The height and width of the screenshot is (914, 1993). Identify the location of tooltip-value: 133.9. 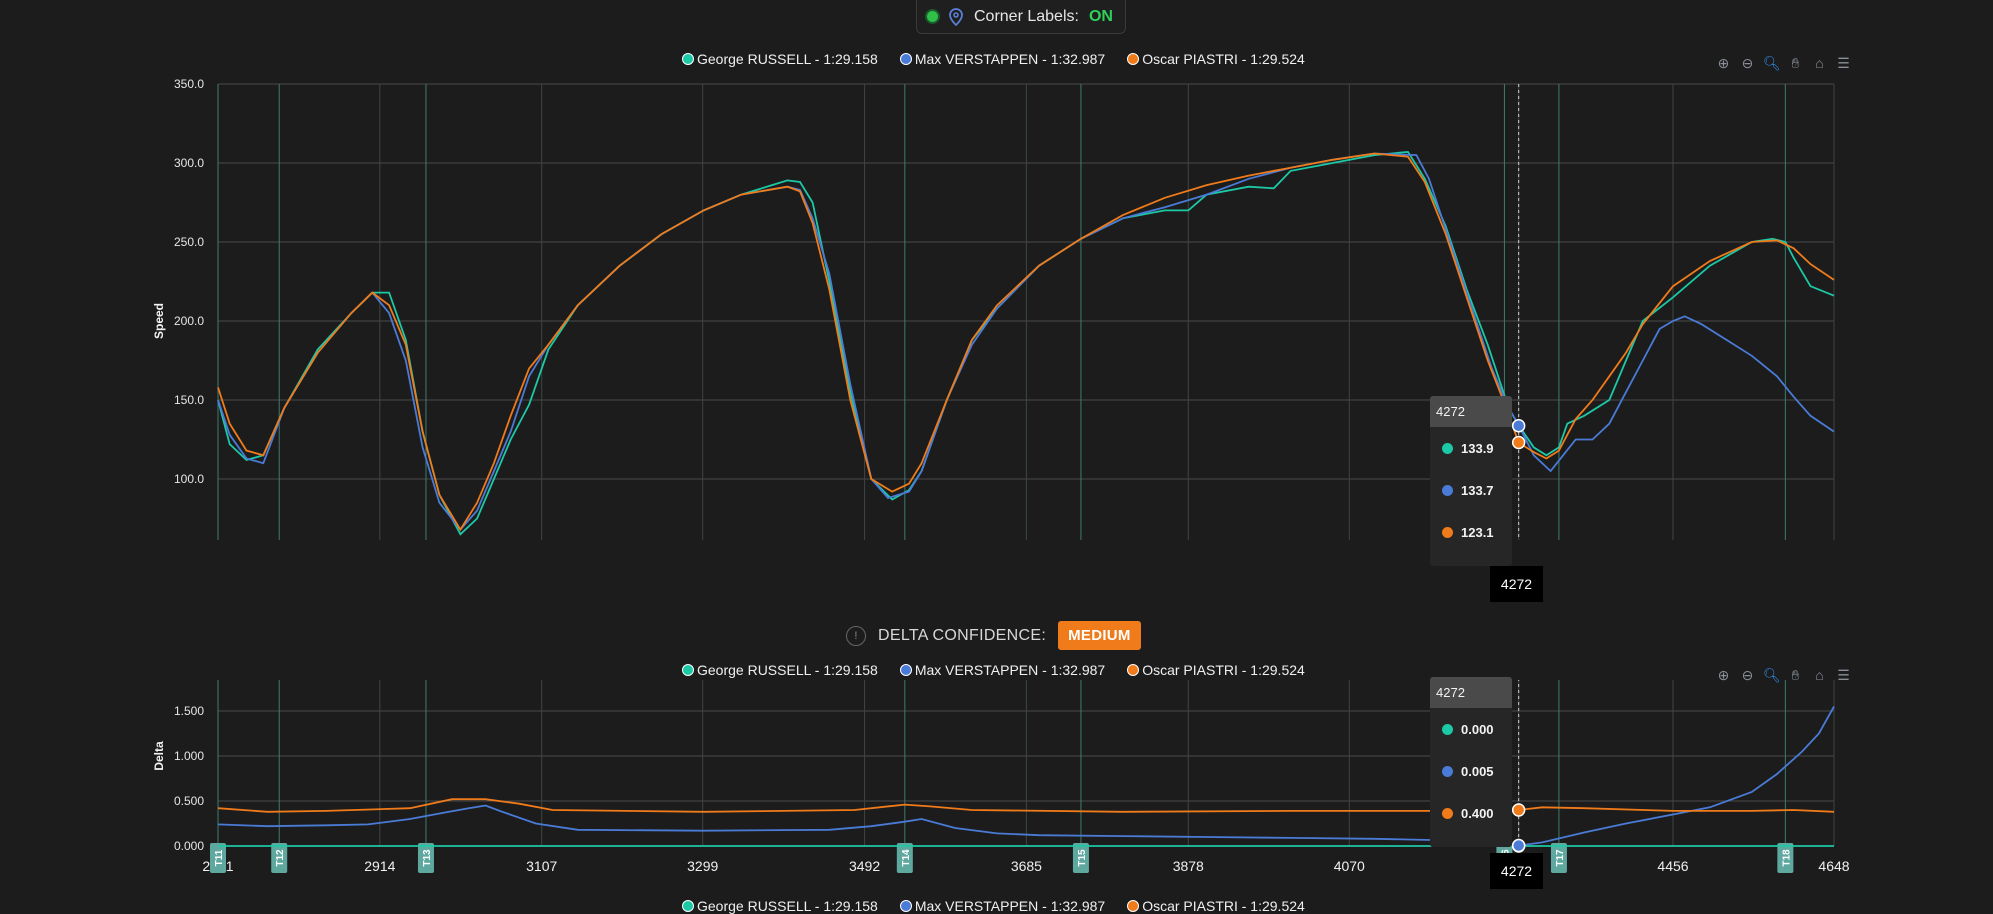
(1477, 448).